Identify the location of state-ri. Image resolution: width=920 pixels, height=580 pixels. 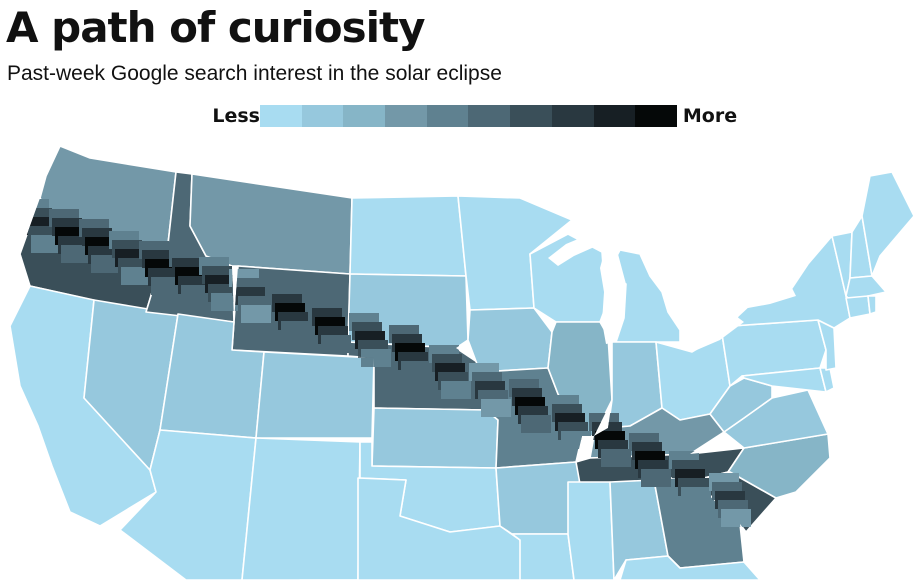
(872, 305).